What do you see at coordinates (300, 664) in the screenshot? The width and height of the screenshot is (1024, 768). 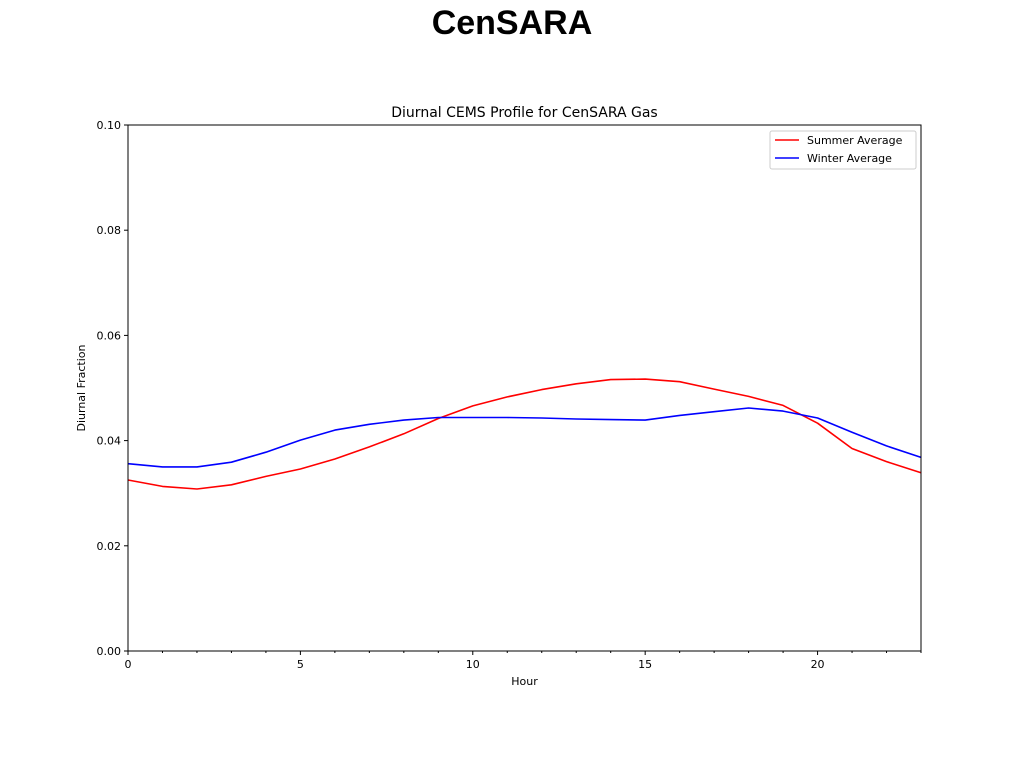 I see `x-tick-label: 5` at bounding box center [300, 664].